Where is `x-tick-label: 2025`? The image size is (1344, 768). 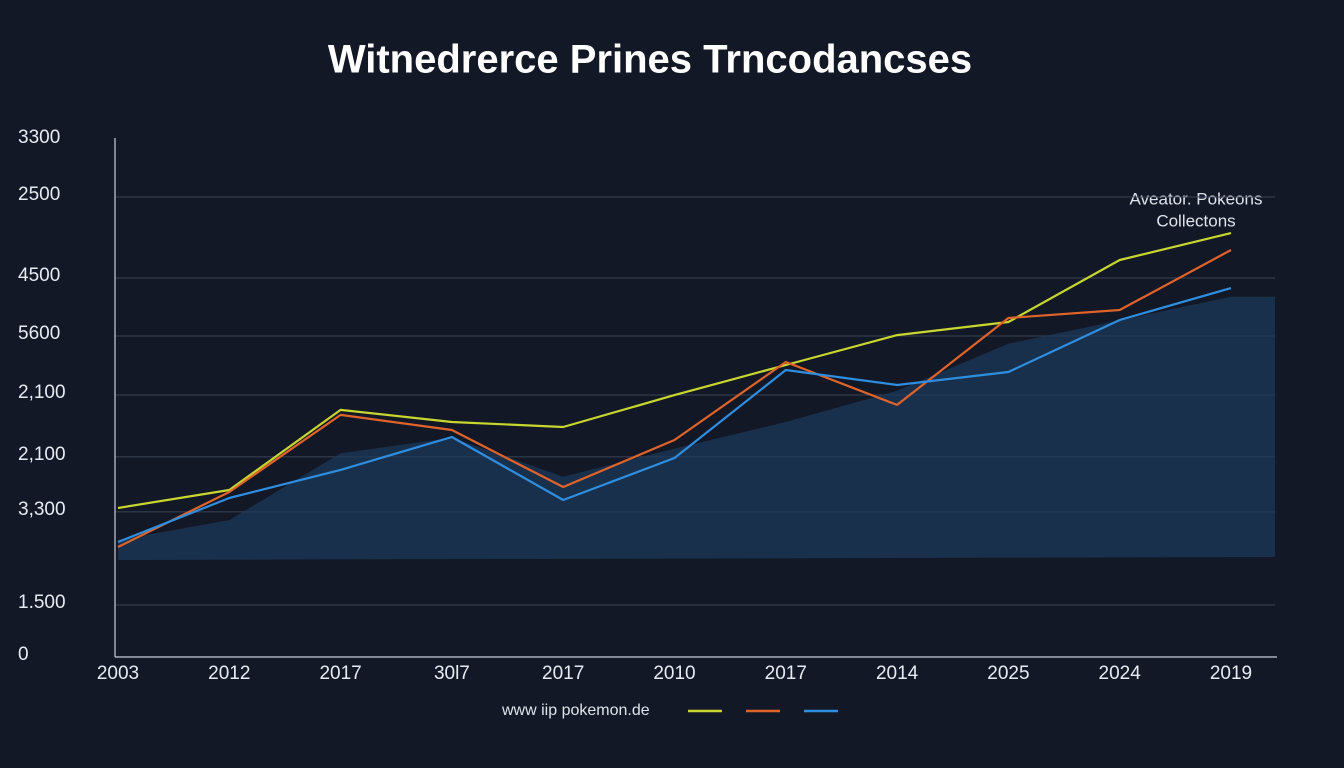
x-tick-label: 2025 is located at coordinates (1008, 673).